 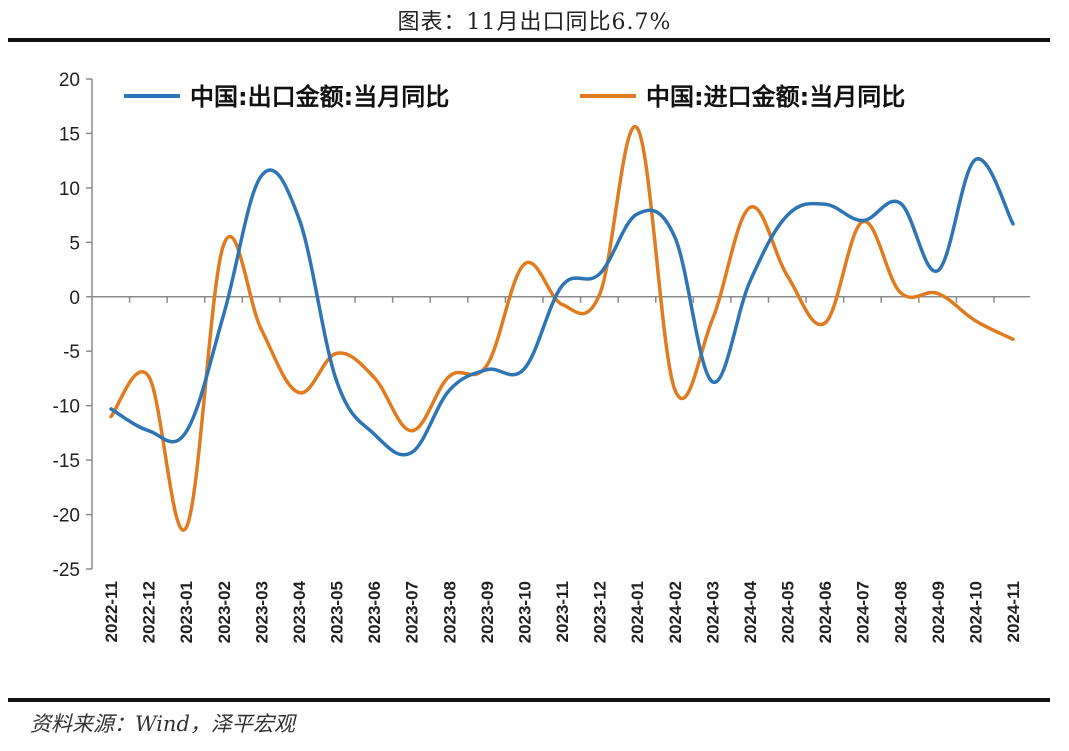 I want to click on x-tick-label: 2022-11, so click(x=111, y=611).